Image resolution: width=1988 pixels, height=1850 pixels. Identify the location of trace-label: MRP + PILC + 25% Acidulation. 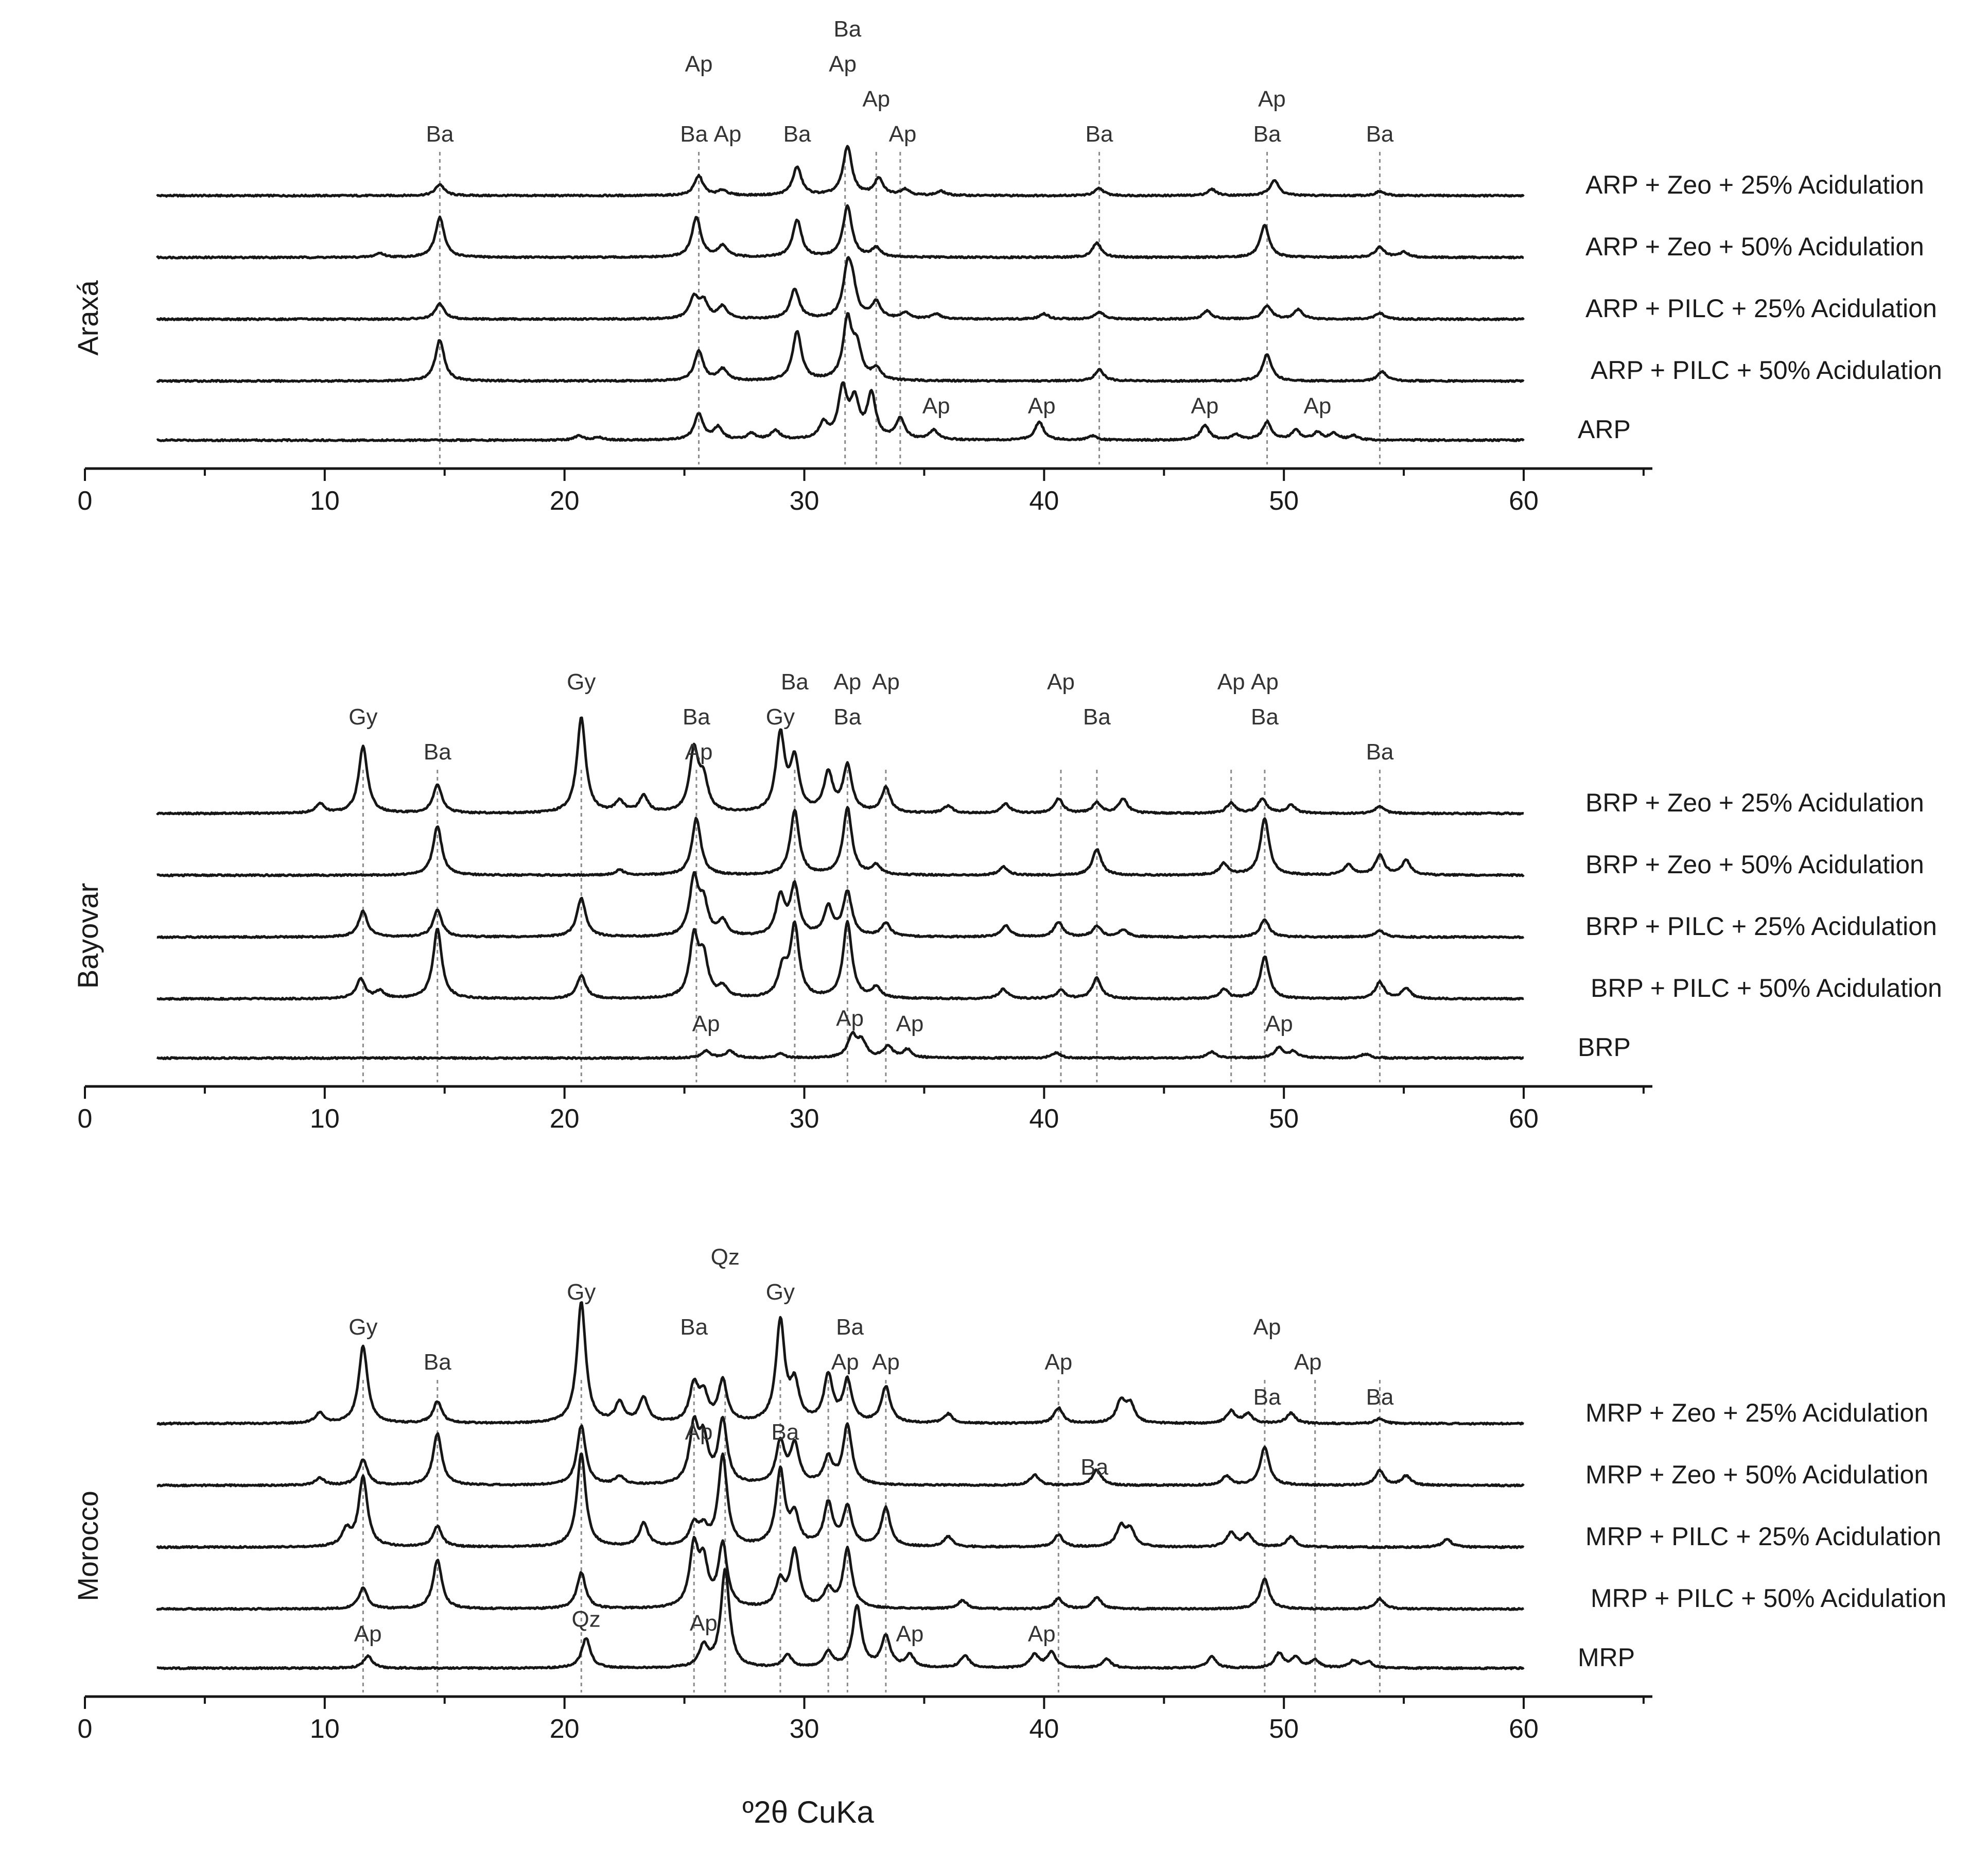
(1763, 1536).